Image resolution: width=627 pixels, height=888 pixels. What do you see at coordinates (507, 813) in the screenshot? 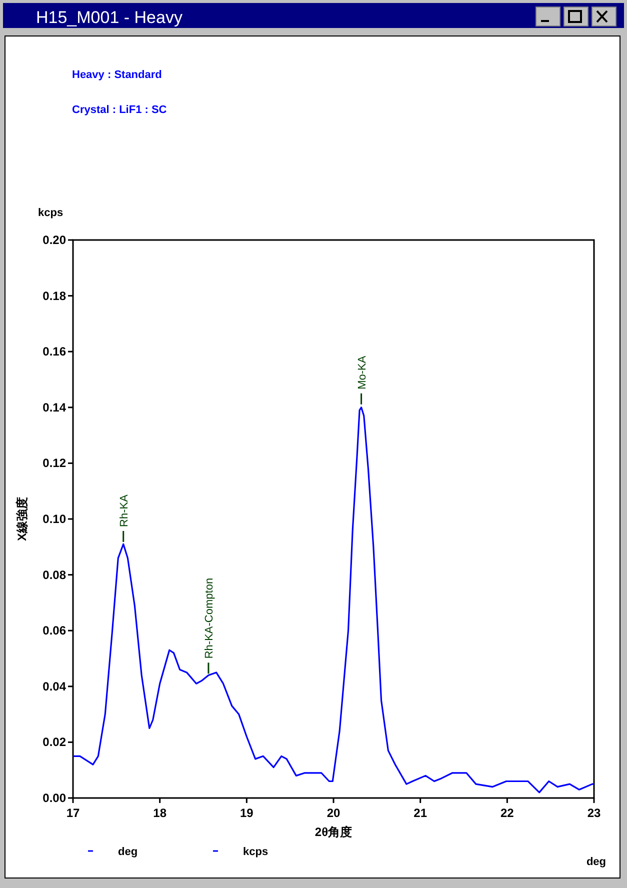
I see `x-tick-label: 22` at bounding box center [507, 813].